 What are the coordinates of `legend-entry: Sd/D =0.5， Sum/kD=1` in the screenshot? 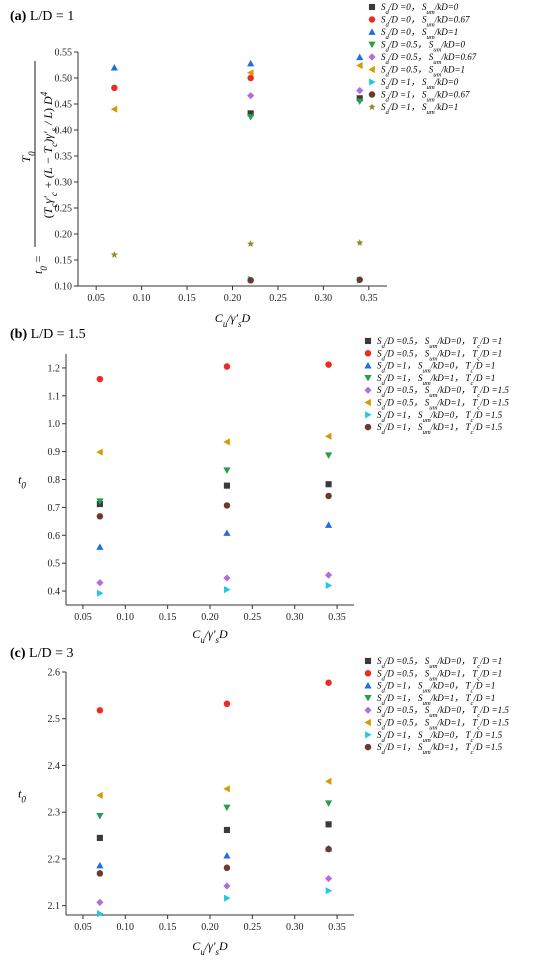 It's located at (423, 72).